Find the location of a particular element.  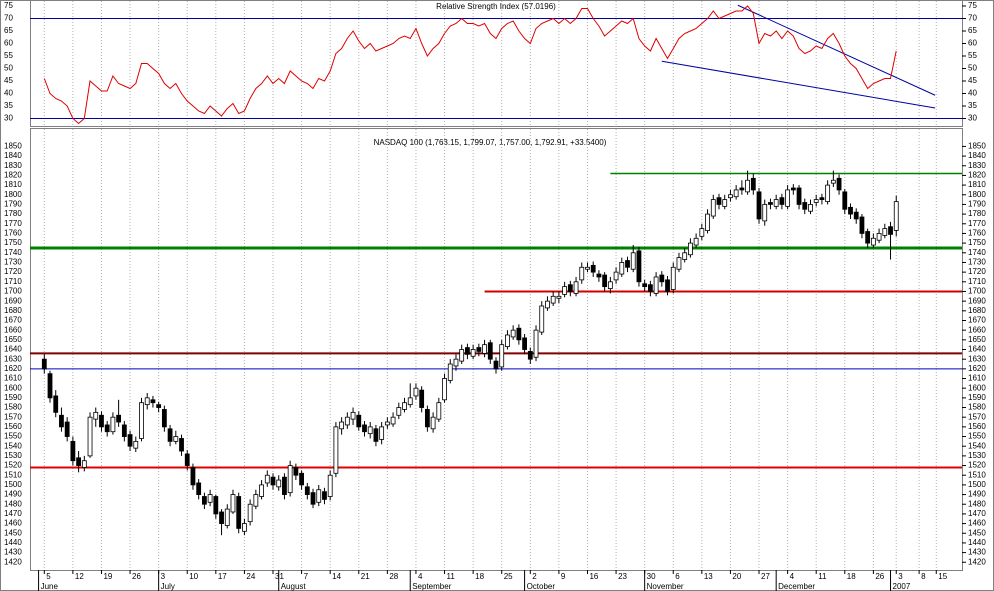

x-tick-label: 8 is located at coordinates (923, 576).